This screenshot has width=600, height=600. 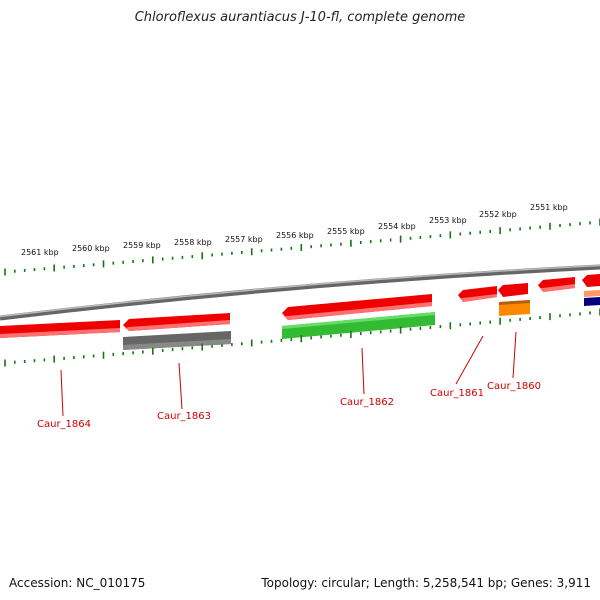 I want to click on kbp-label: 2552 kbp, so click(x=498, y=214).